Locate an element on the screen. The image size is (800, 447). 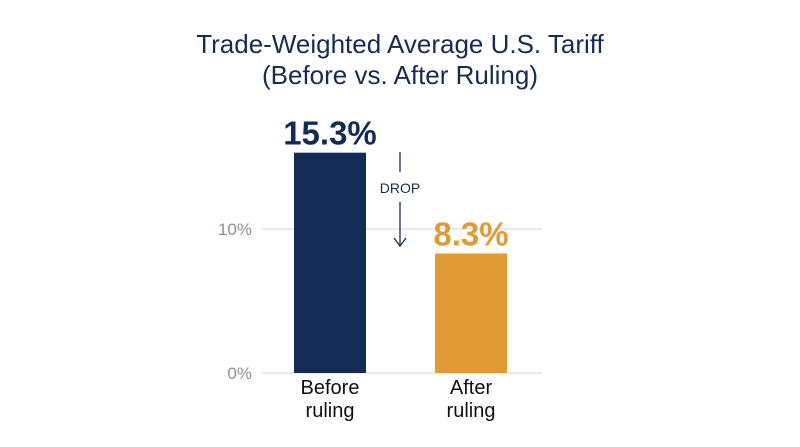
drop-label: DROP is located at coordinates (400, 188).